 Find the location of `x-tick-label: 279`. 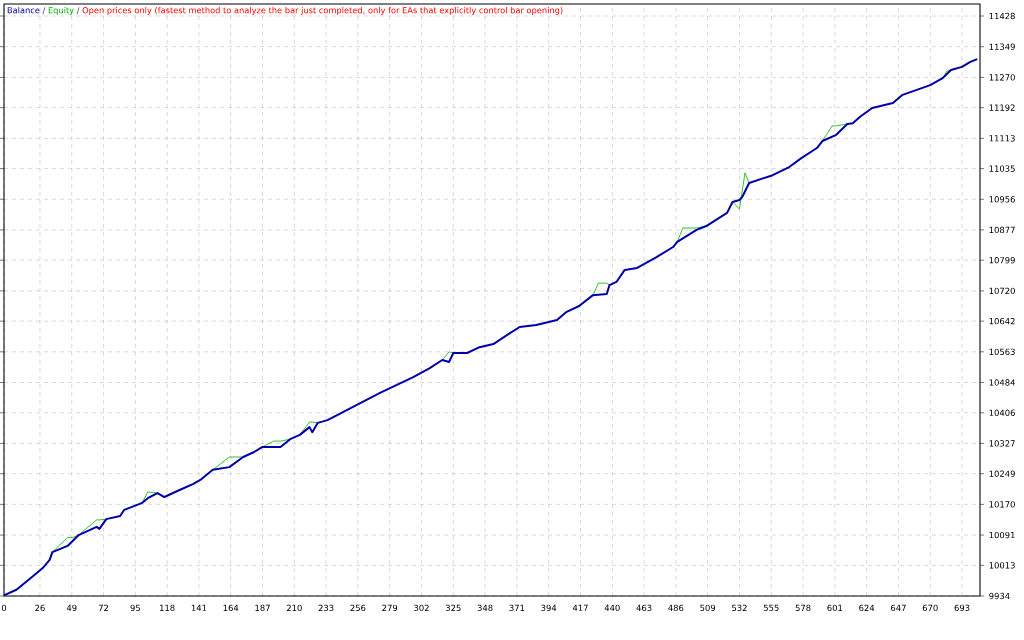

x-tick-label: 279 is located at coordinates (390, 608).